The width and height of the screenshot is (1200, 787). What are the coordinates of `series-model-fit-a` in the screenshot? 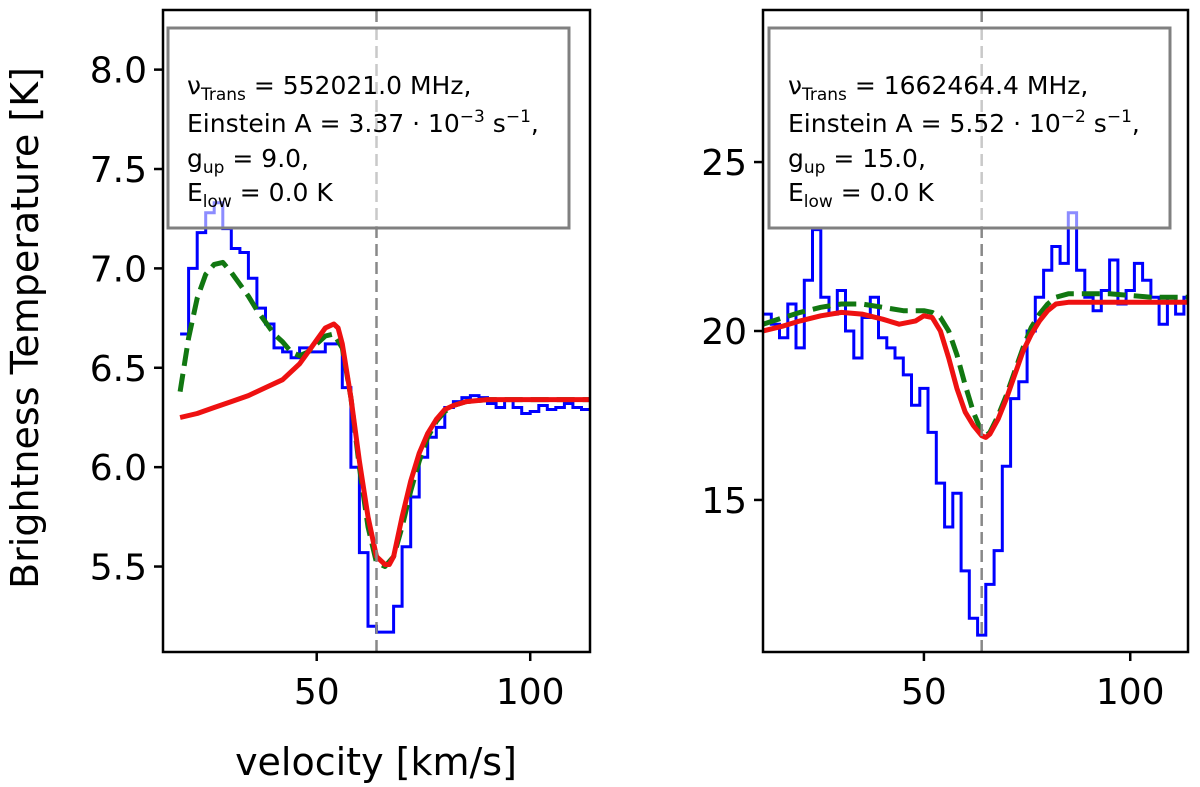 It's located at (975, 365).